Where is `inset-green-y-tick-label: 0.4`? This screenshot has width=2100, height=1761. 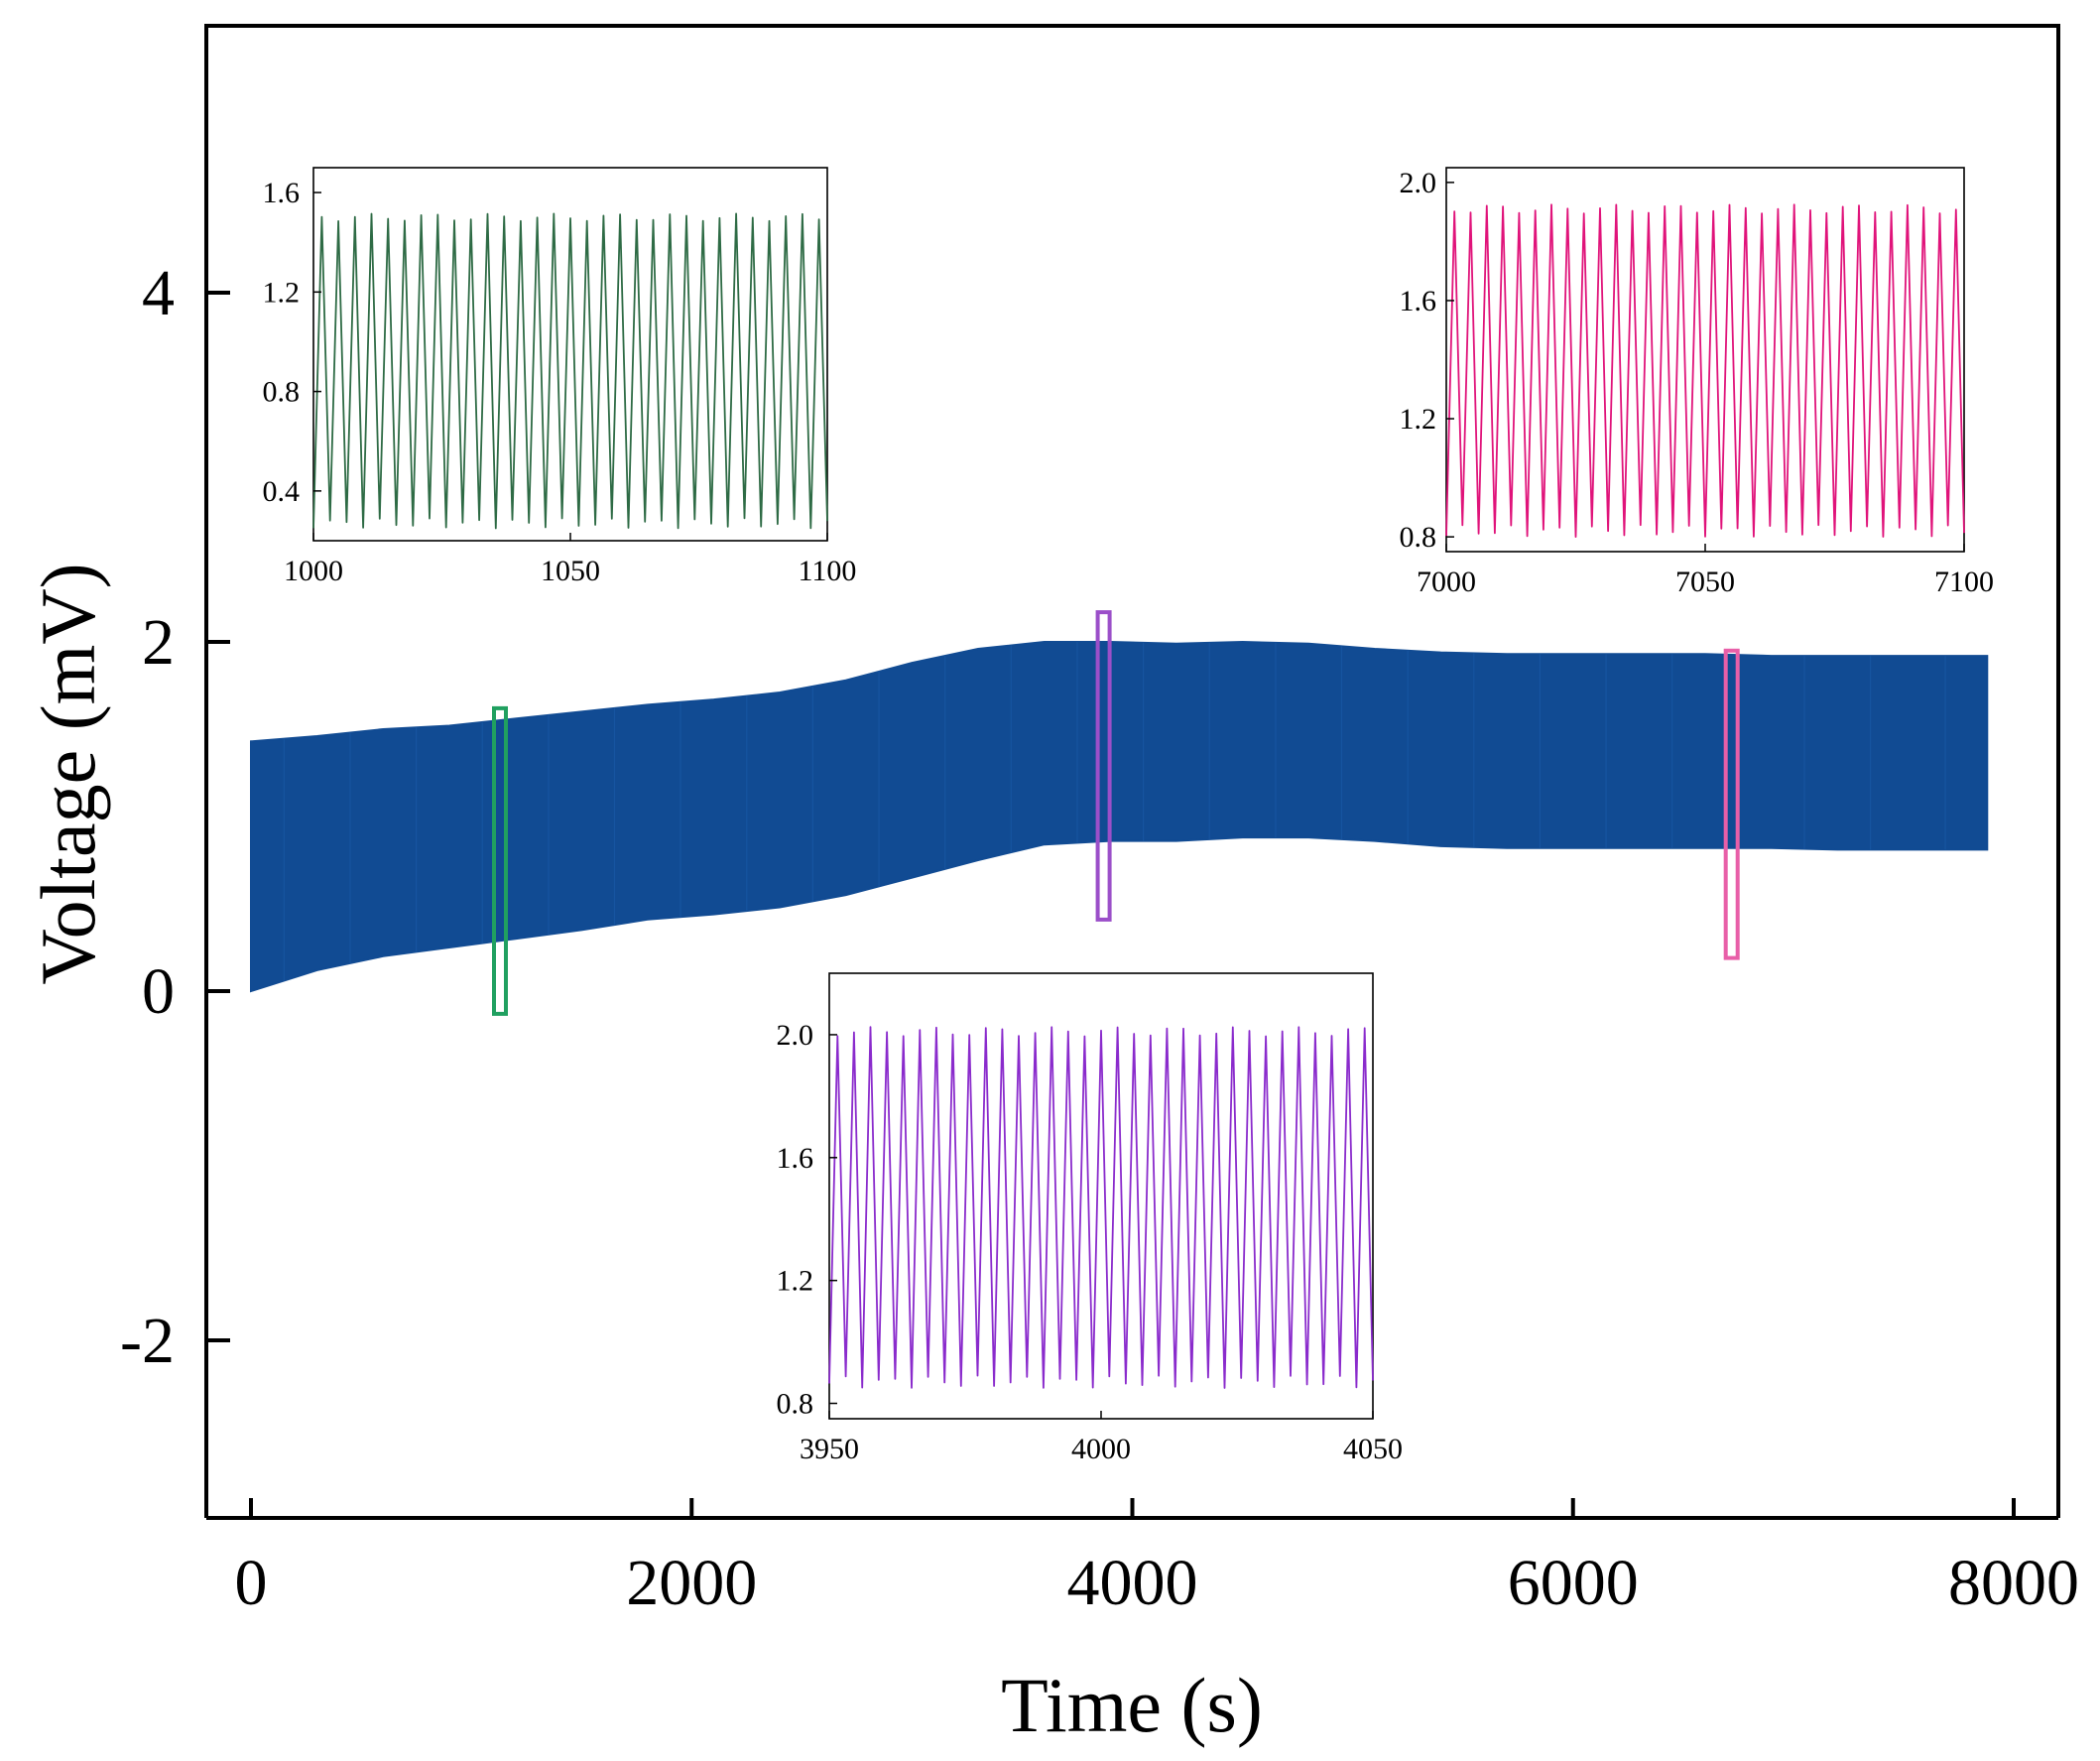 inset-green-y-tick-label: 0.4 is located at coordinates (282, 491).